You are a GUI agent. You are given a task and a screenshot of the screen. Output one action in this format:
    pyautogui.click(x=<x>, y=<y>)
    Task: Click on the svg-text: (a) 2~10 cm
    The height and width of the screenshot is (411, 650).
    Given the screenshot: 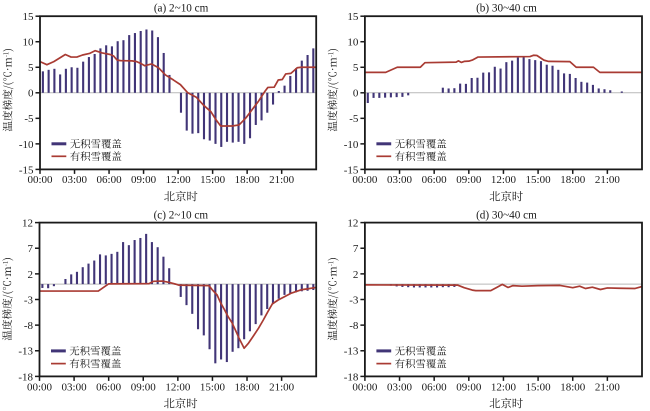 What is the action you would take?
    pyautogui.click(x=181, y=9)
    